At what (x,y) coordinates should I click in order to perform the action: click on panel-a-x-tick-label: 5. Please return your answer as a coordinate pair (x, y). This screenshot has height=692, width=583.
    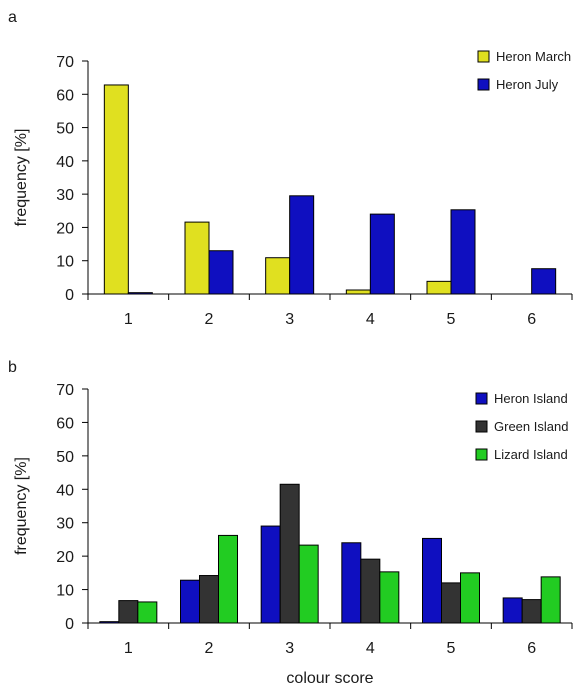
    Looking at the image, I should click on (451, 319).